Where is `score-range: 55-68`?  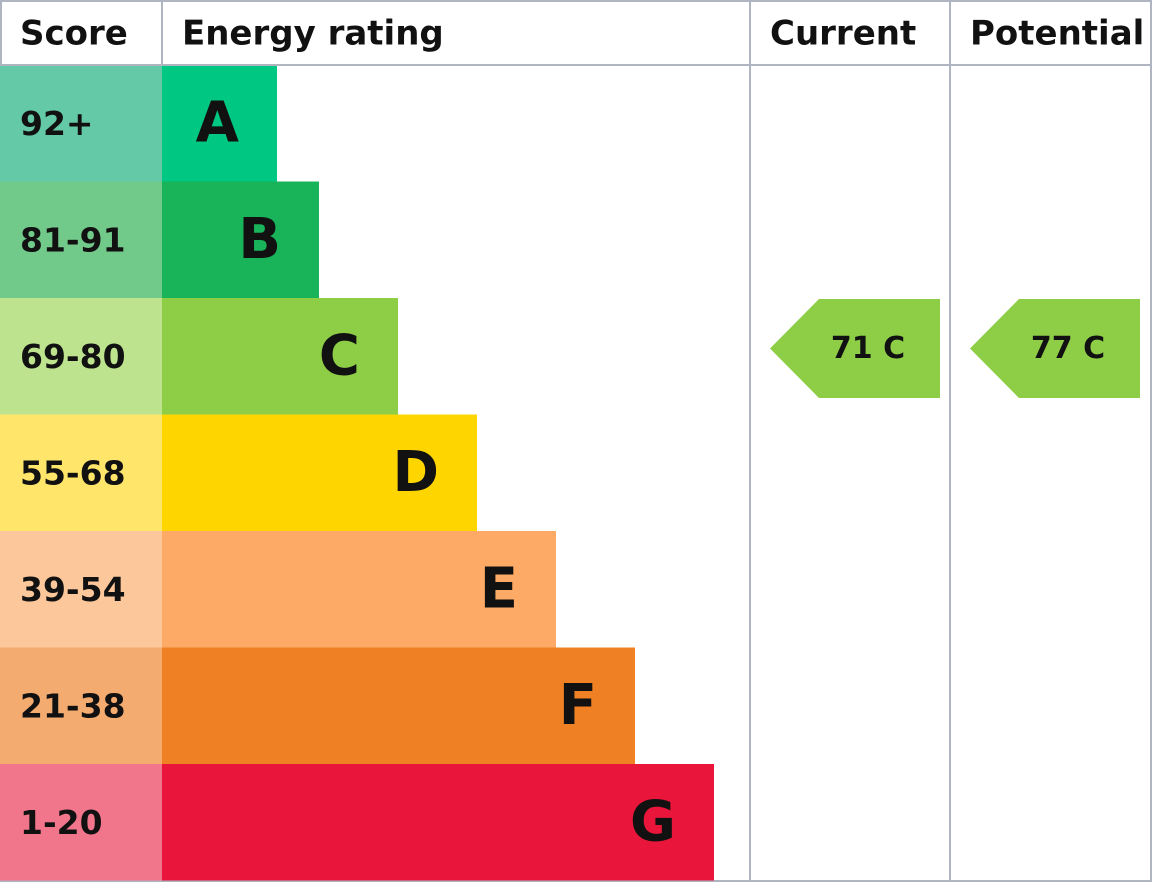
score-range: 55-68 is located at coordinates (73, 472).